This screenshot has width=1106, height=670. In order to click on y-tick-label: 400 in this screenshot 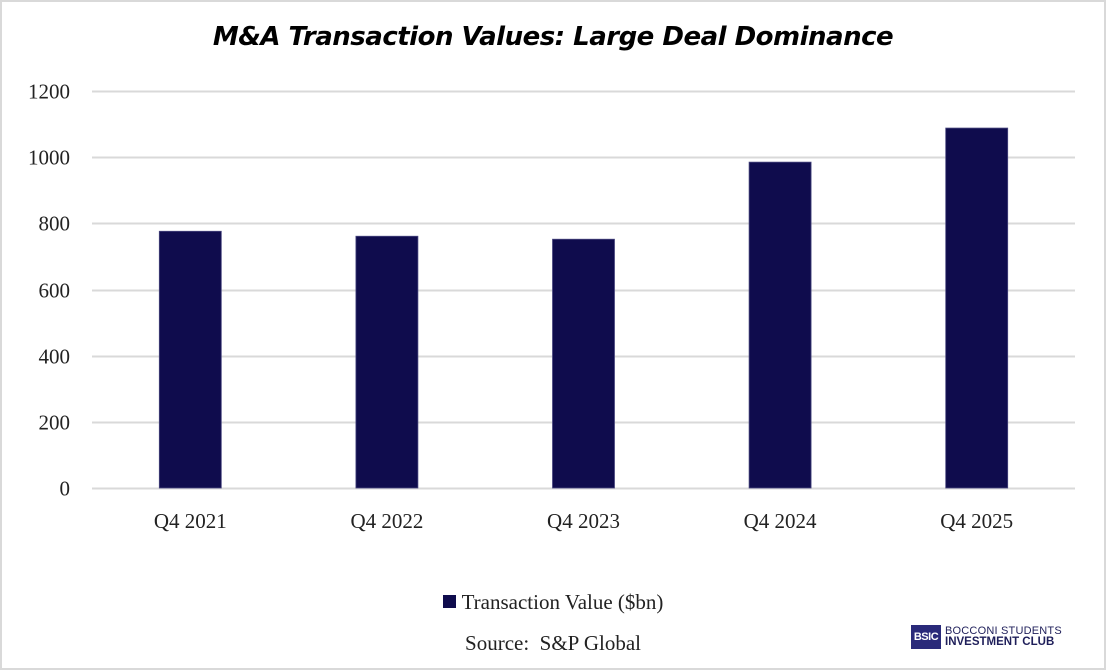, I will do `click(55, 357)`.